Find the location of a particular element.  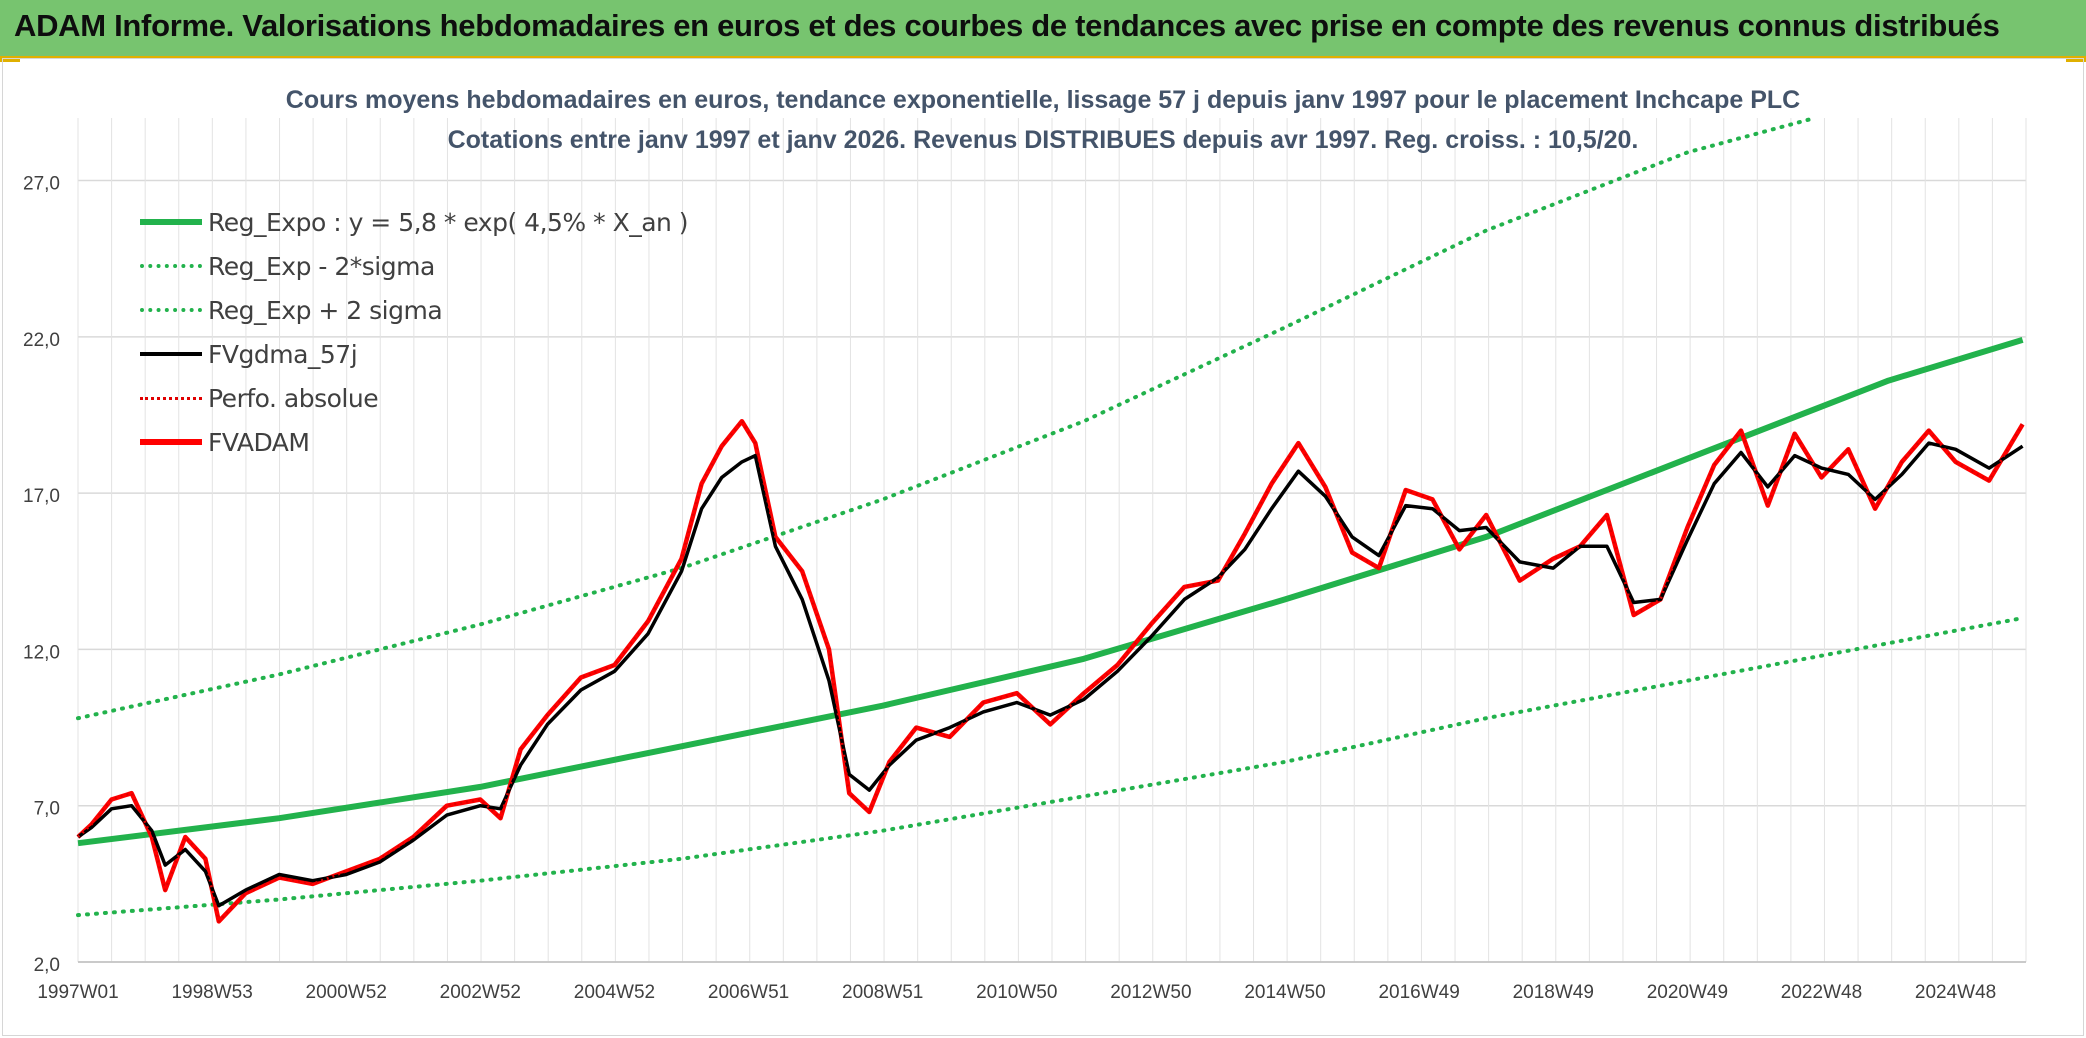

x-tick-label: 2000W52 is located at coordinates (346, 992).